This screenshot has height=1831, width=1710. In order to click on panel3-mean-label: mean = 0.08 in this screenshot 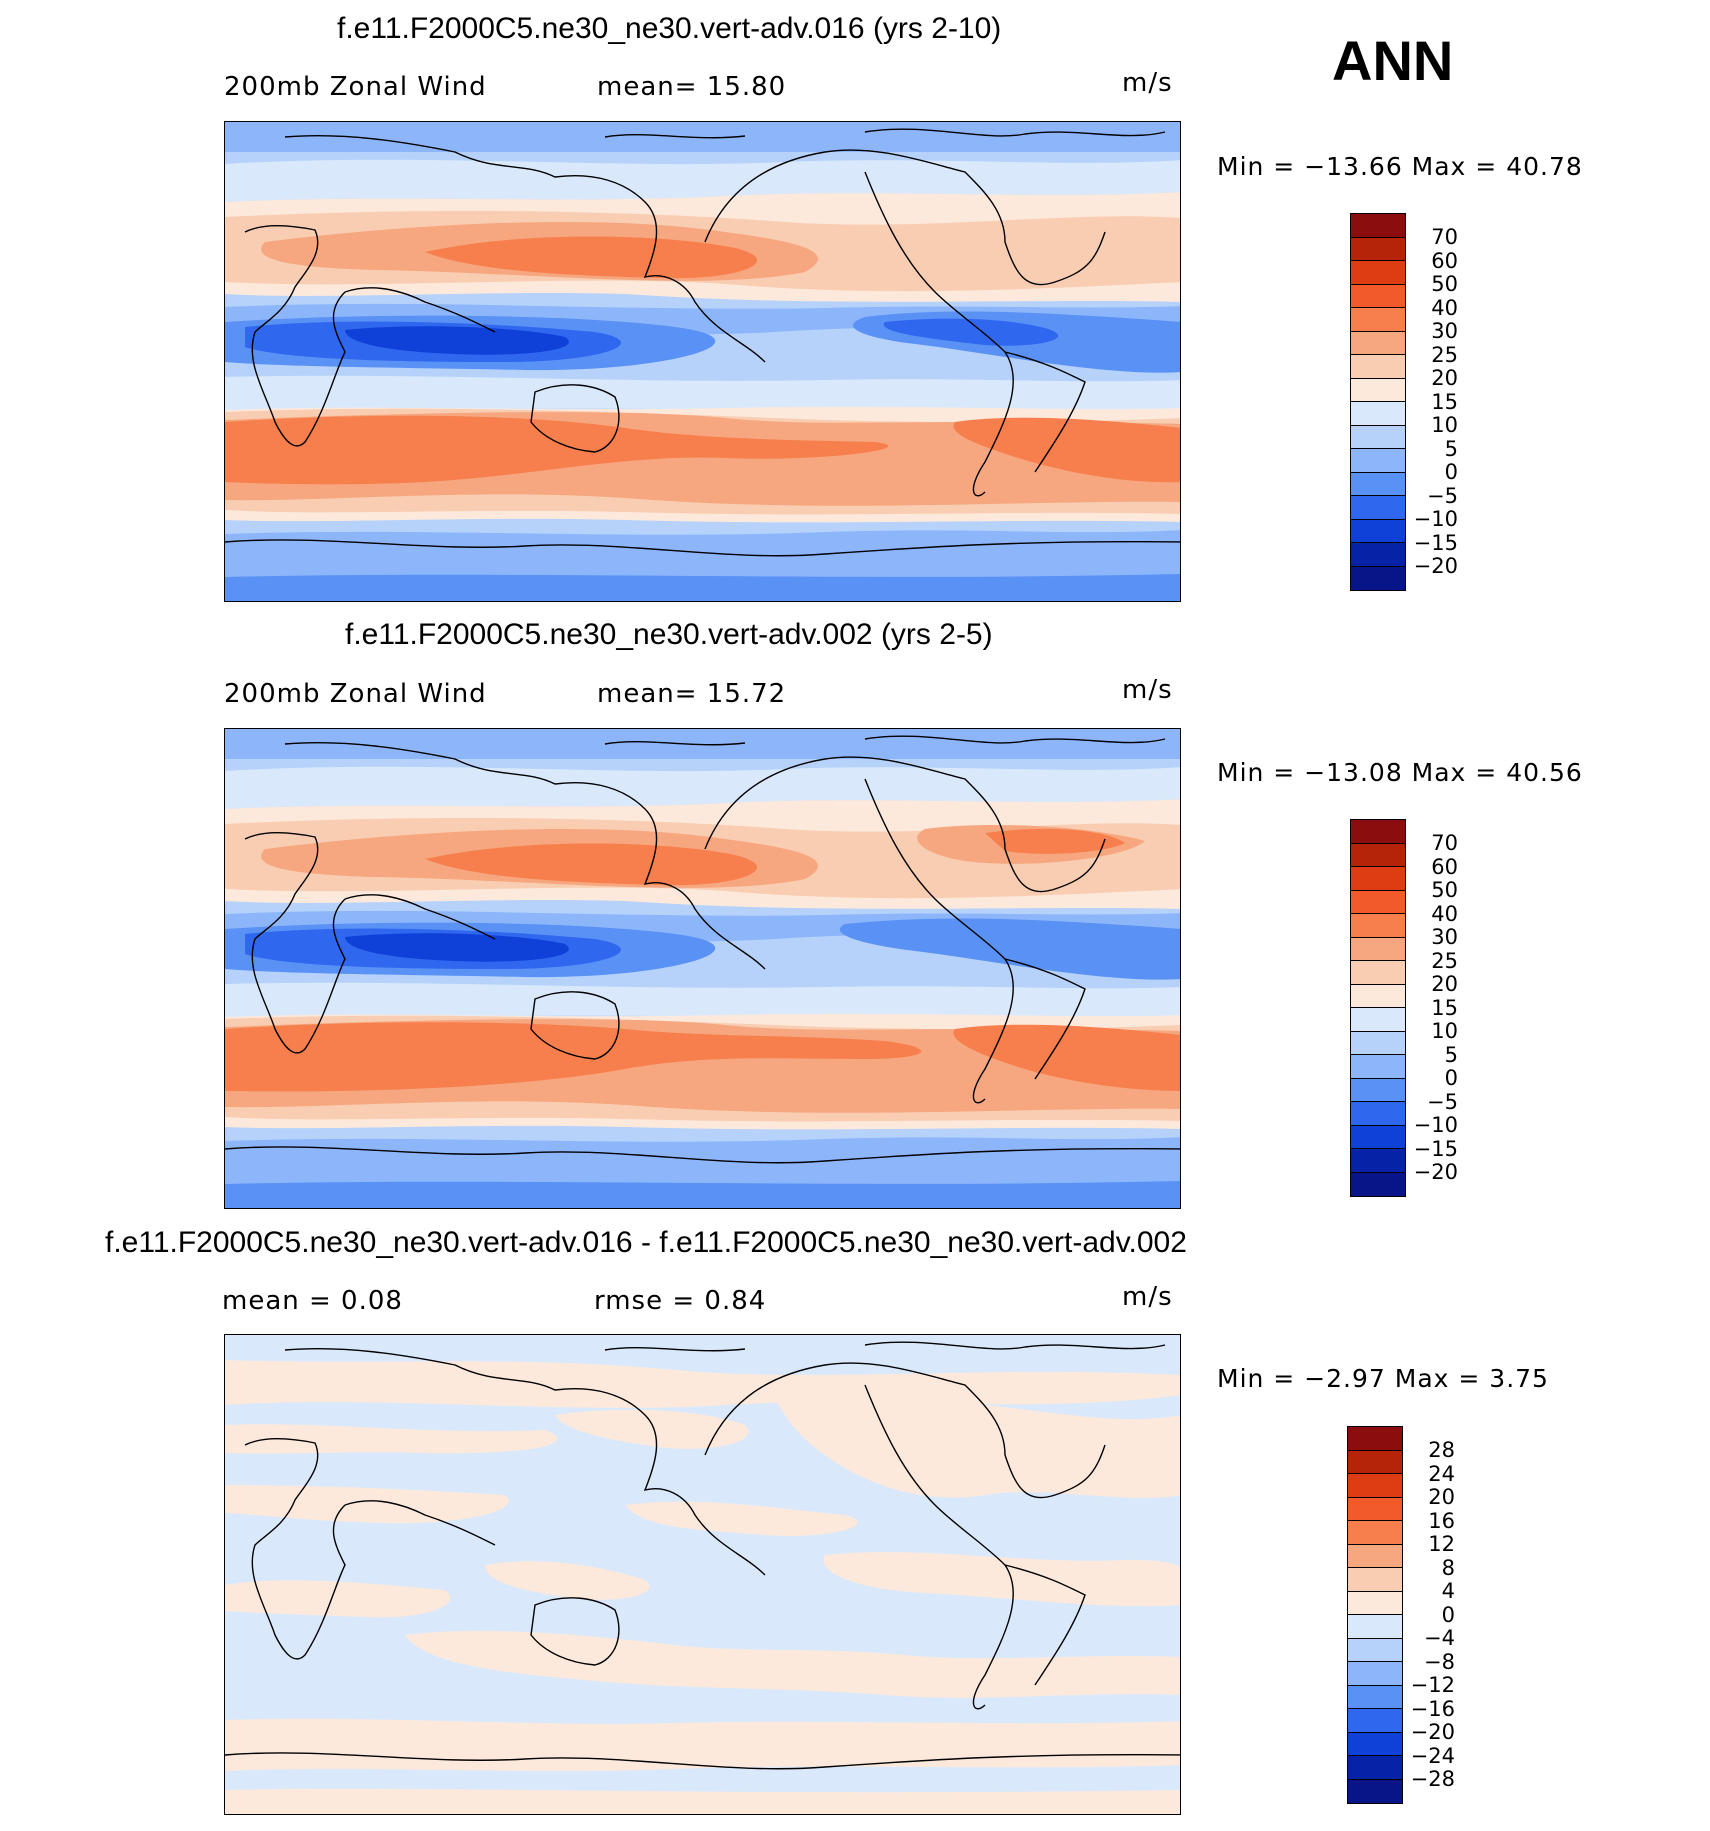, I will do `click(312, 1301)`.